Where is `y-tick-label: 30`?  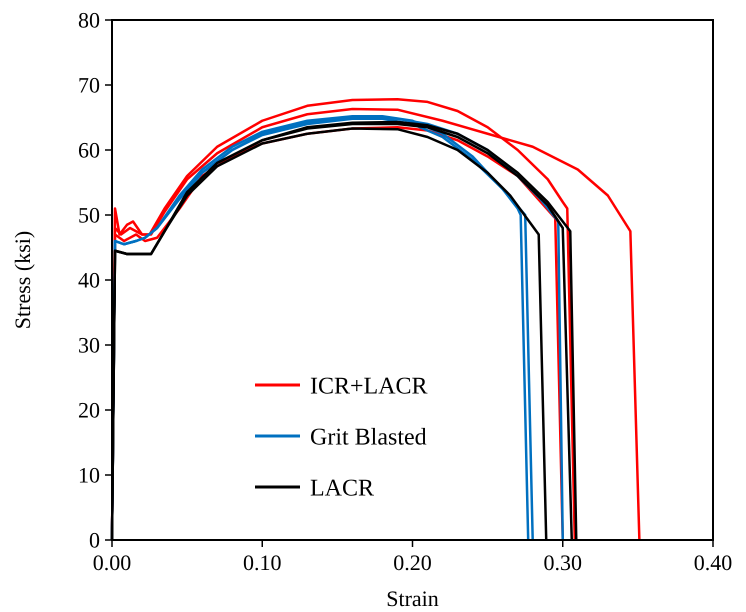
y-tick-label: 30 is located at coordinates (89, 345).